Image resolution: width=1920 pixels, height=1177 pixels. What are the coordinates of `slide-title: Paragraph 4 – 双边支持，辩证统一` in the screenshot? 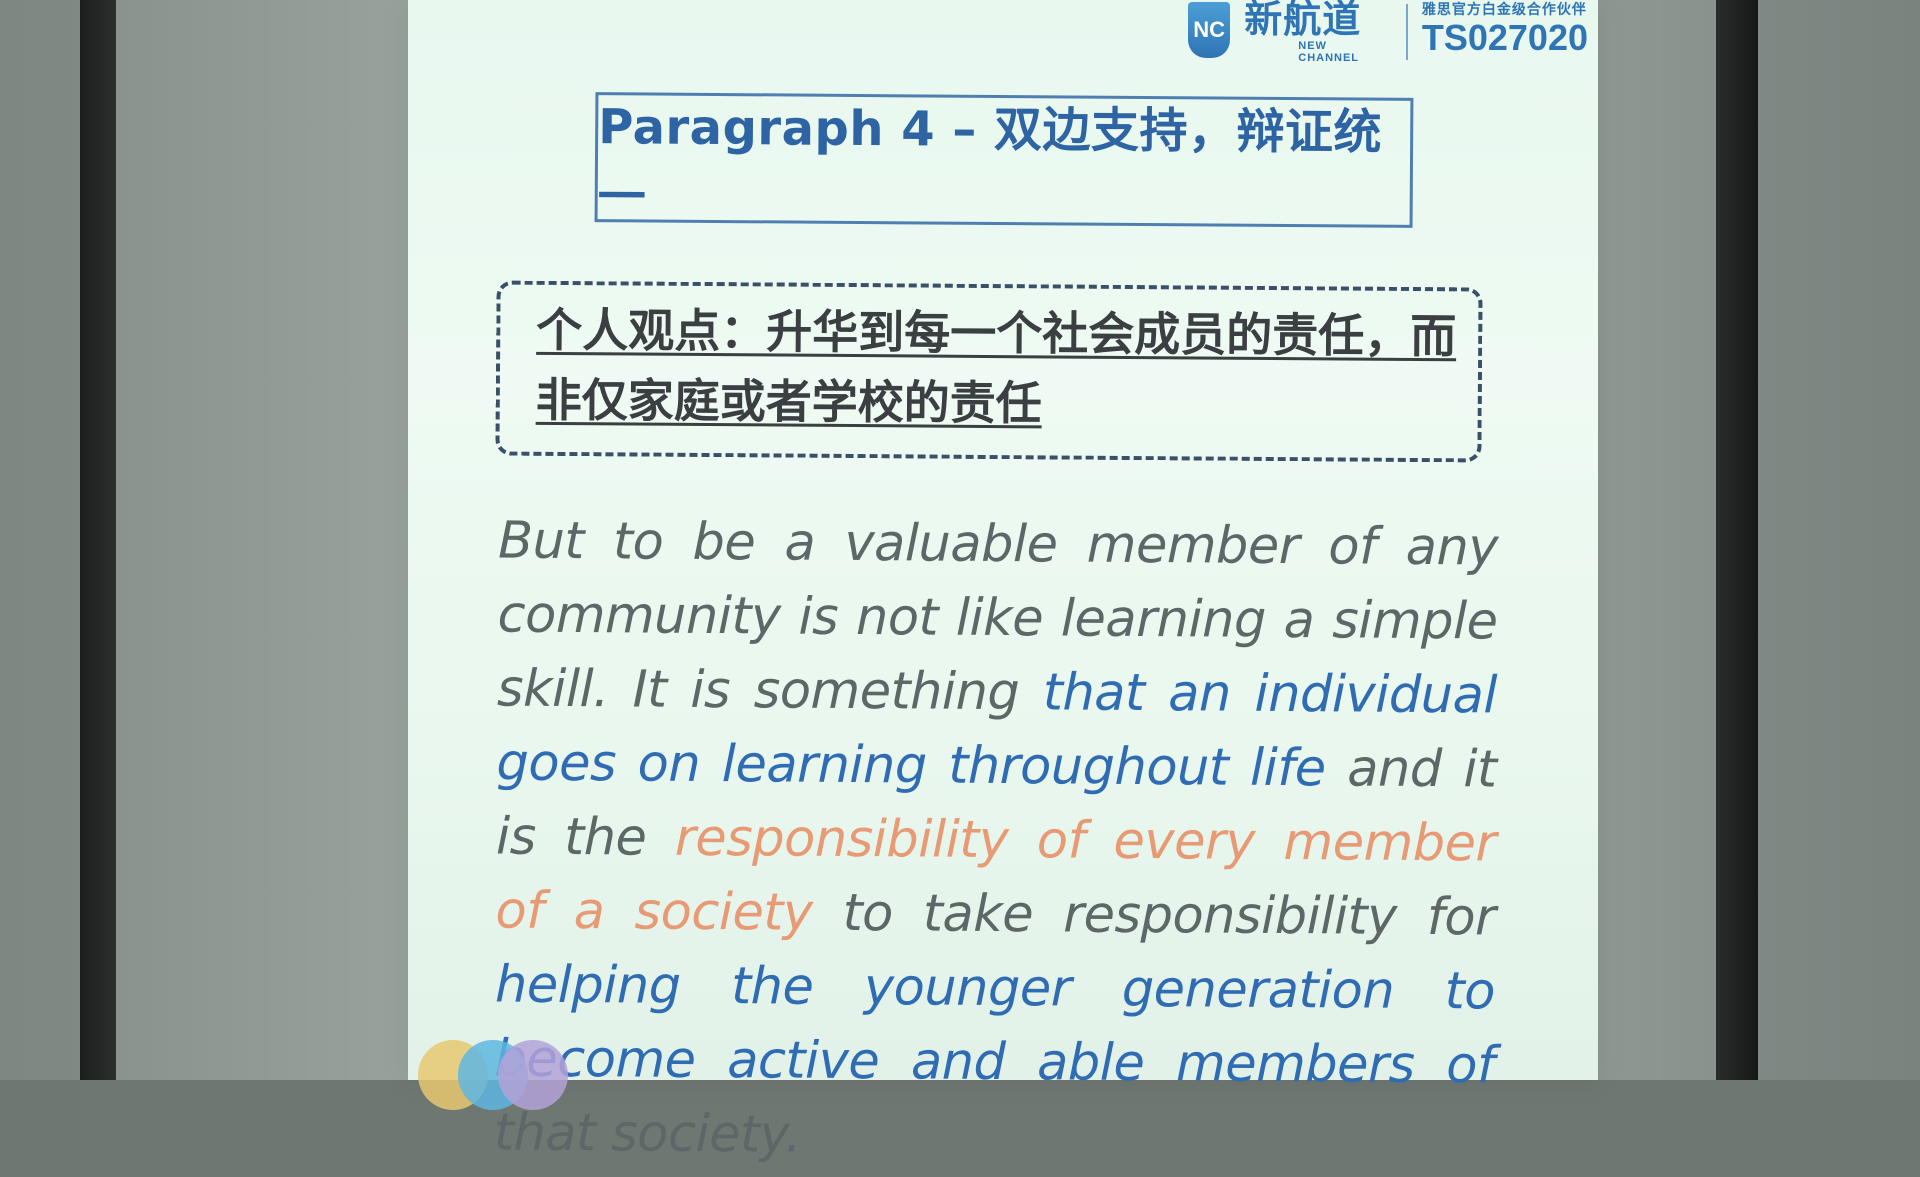 It's located at (990, 162).